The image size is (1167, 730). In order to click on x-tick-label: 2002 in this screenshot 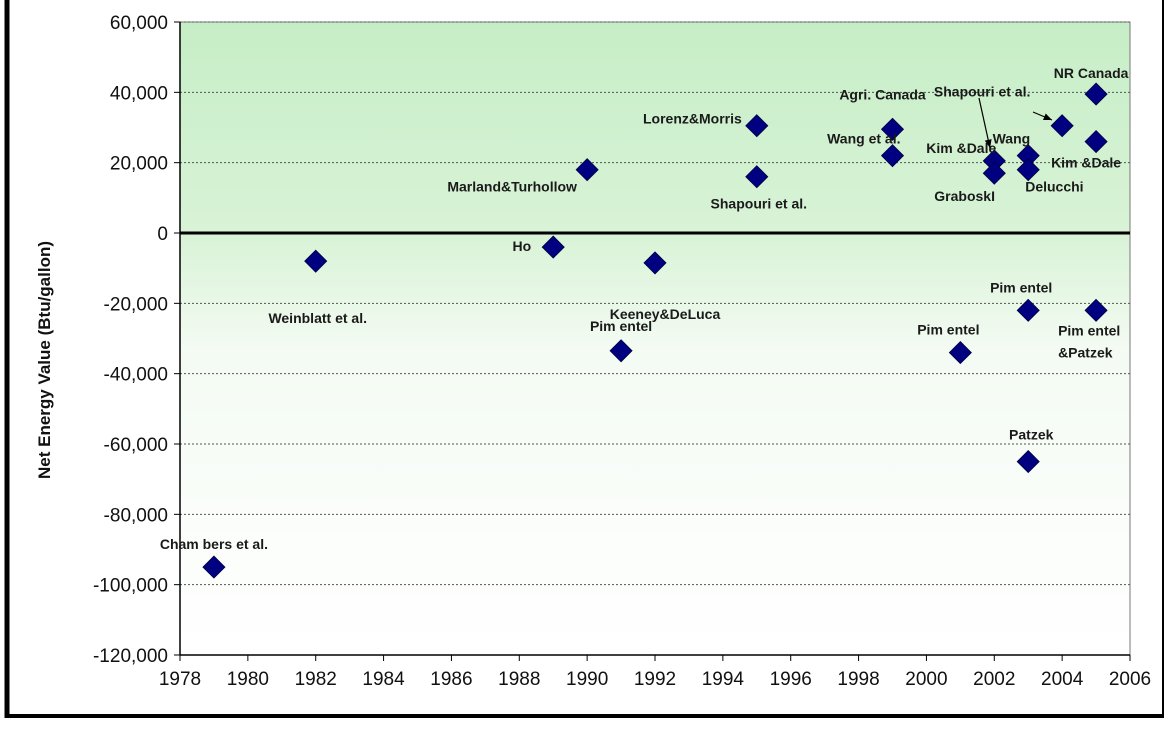, I will do `click(994, 679)`.